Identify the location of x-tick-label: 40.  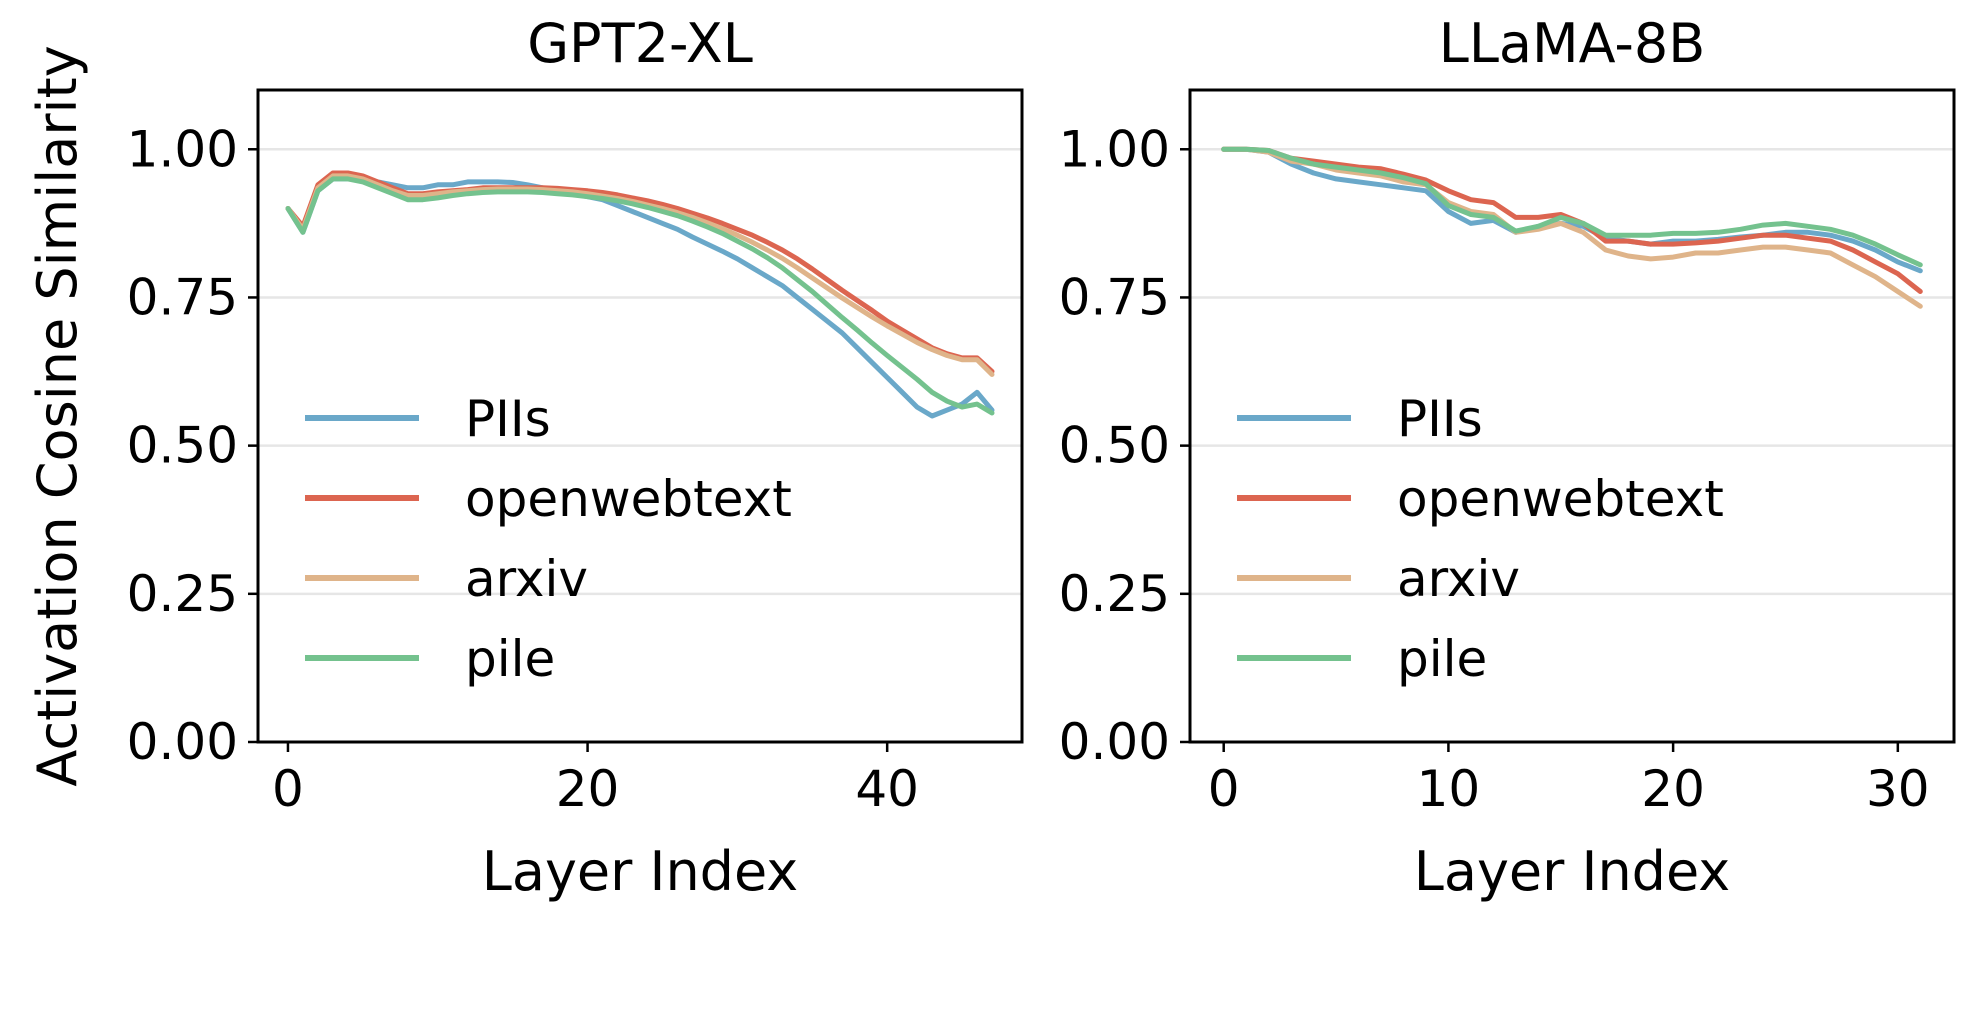
(887, 789).